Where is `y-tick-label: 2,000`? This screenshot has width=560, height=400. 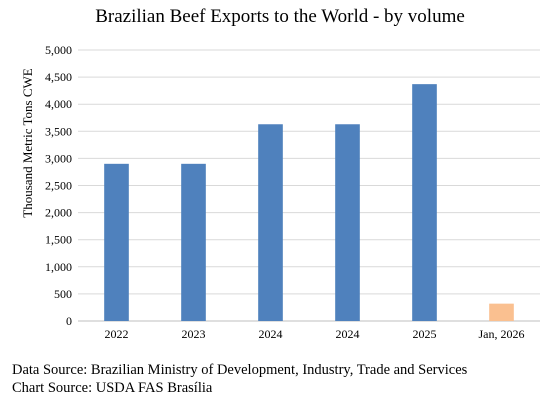
y-tick-label: 2,000 is located at coordinates (58, 213).